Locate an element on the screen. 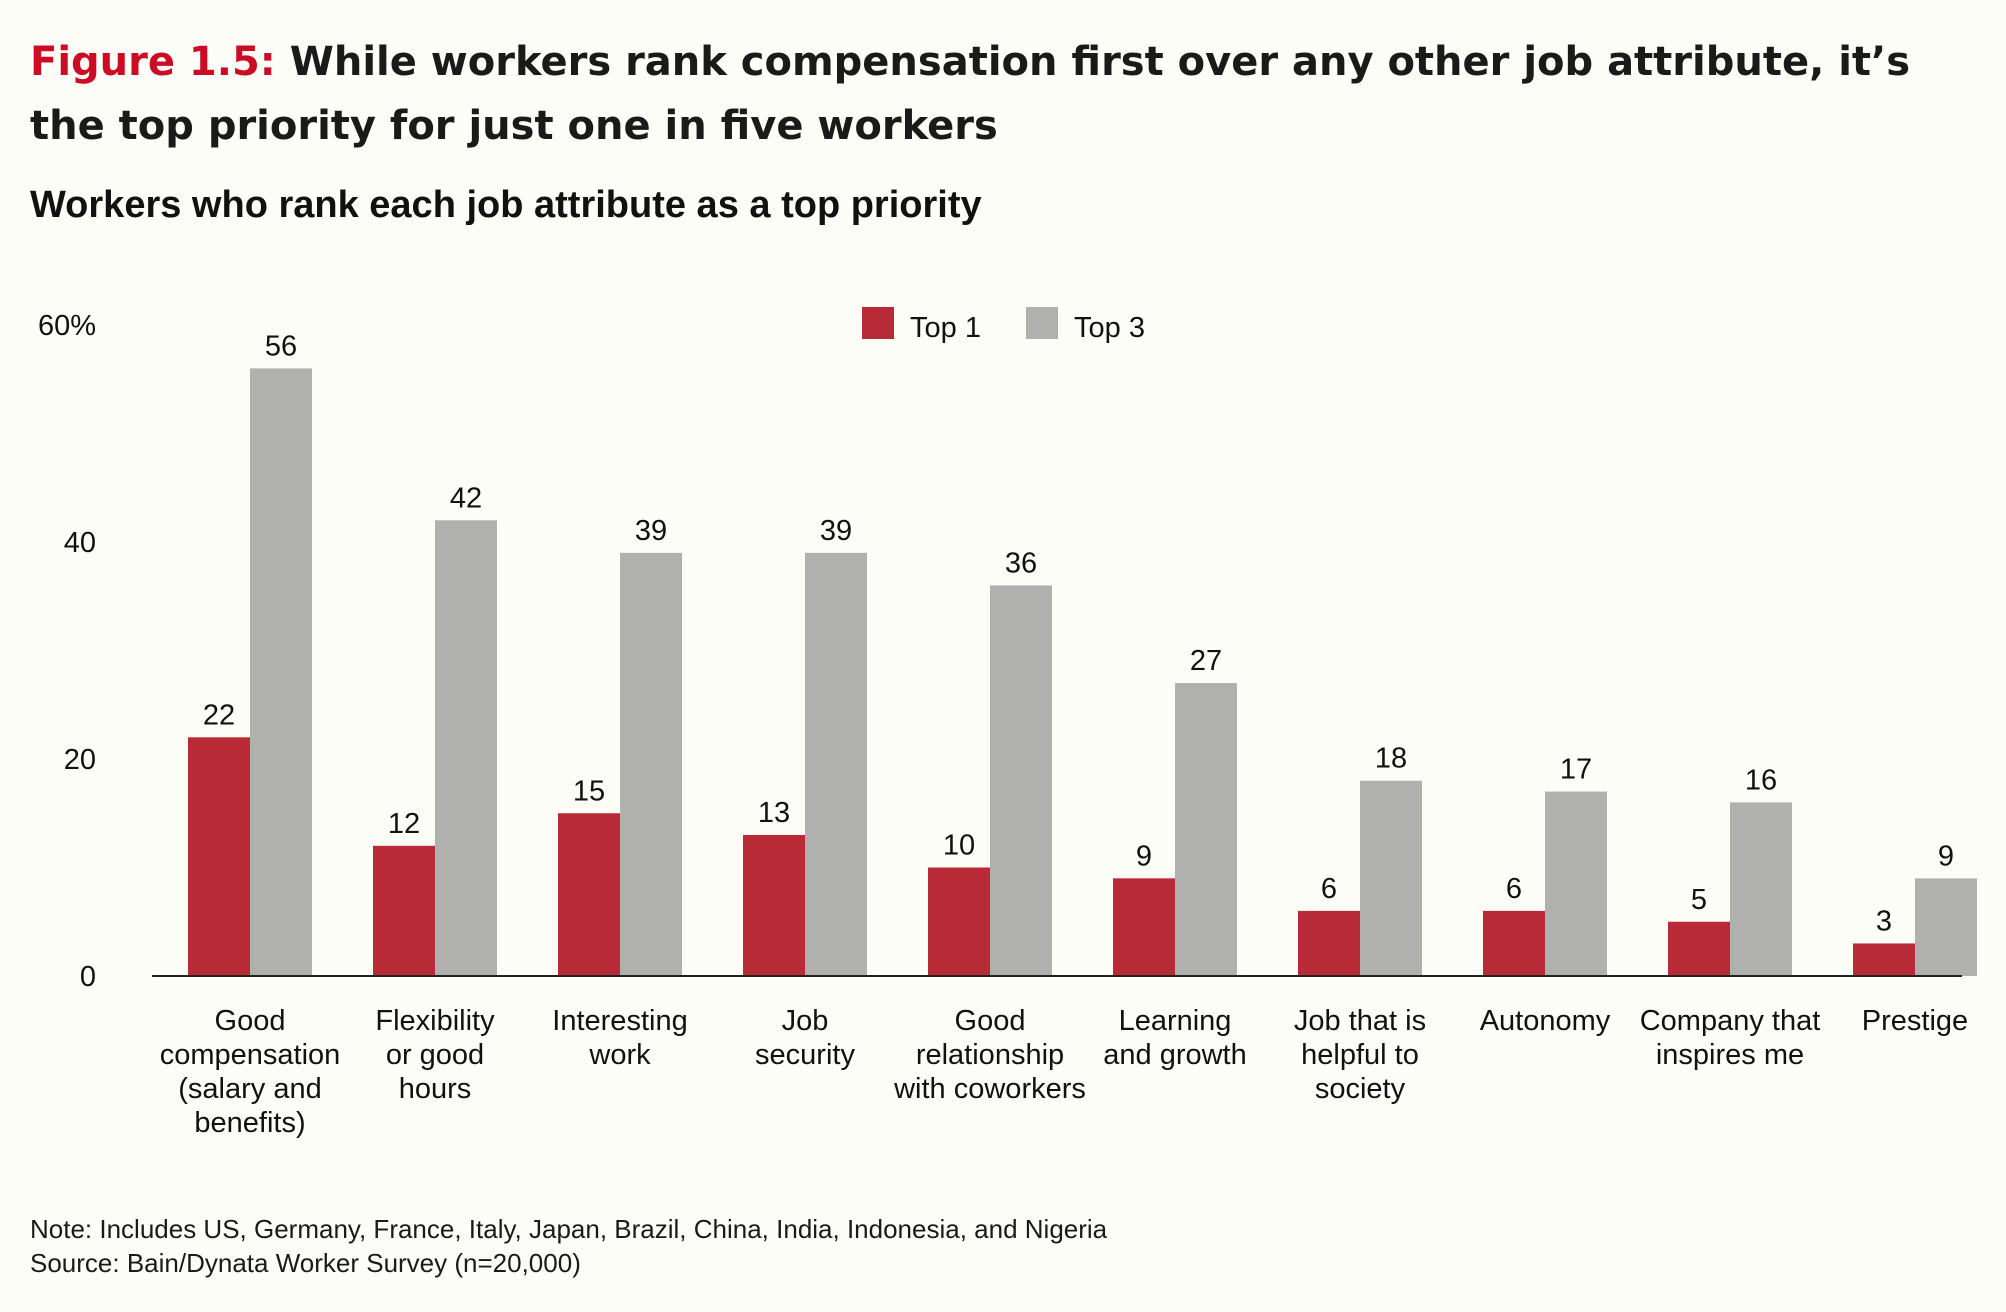 The image size is (2006, 1312). data-label: 42 is located at coordinates (466, 498).